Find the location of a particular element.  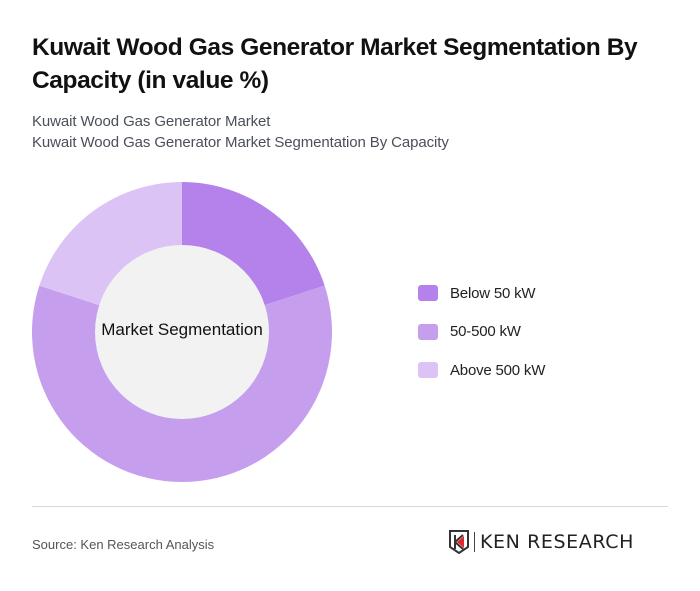

ken-research-logo: KEN RESEARCH is located at coordinates (541, 542).